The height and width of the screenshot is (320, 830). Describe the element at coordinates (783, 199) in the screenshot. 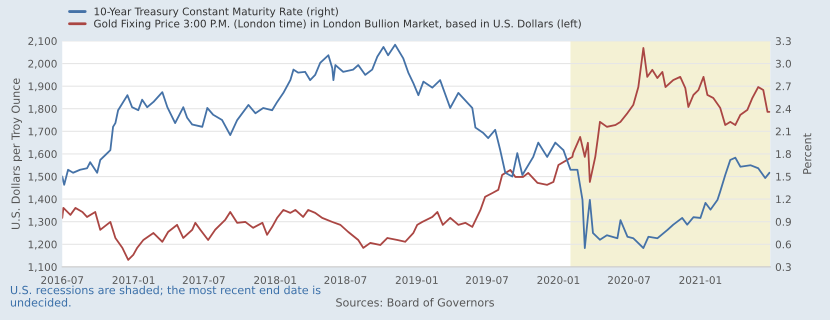

I see `y2-tick-label: 1.2` at that location.